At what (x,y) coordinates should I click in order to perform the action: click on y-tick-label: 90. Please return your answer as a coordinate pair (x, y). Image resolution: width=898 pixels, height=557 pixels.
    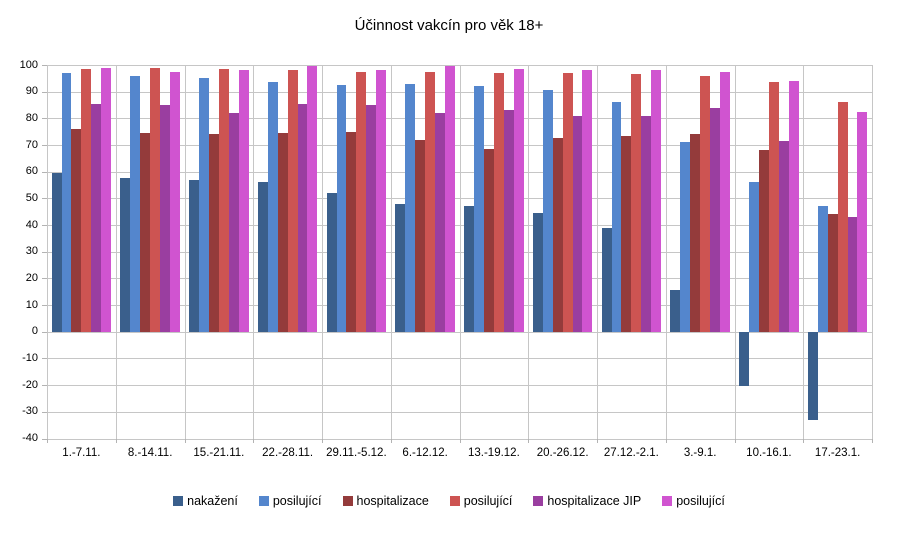
    Looking at the image, I should click on (31, 91).